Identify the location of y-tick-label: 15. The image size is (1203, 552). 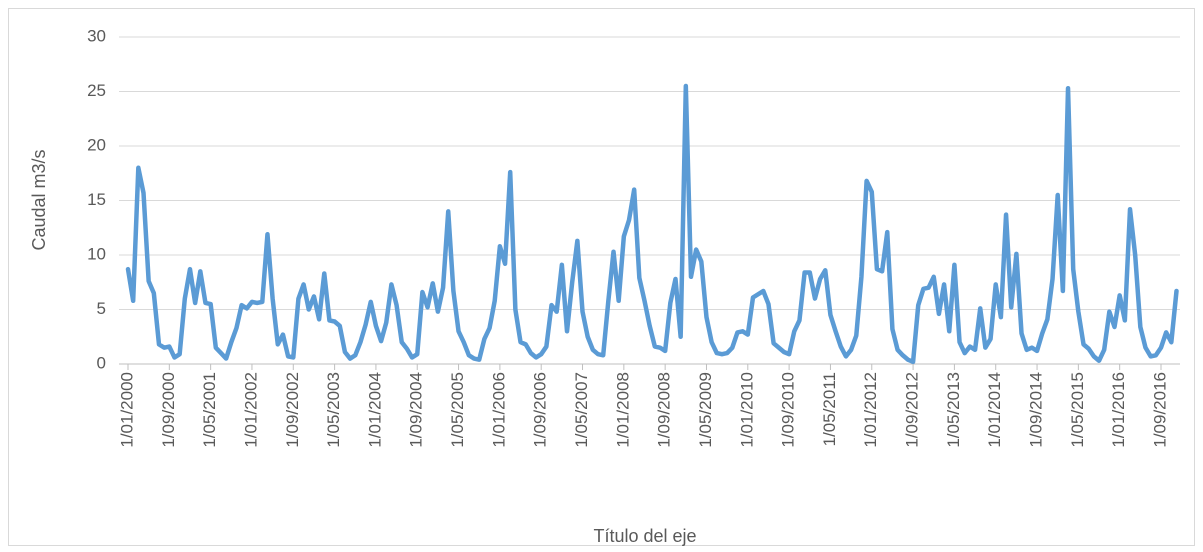
(96, 199).